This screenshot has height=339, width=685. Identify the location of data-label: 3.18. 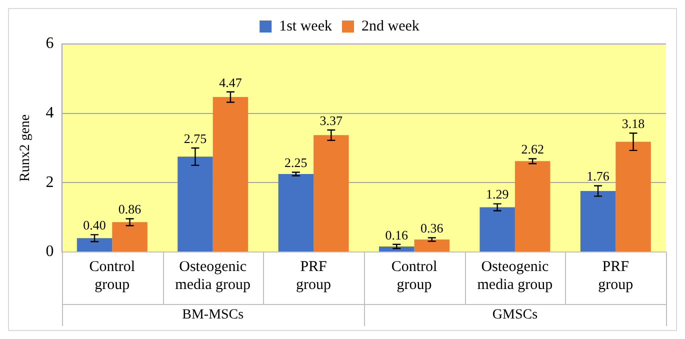
(633, 124).